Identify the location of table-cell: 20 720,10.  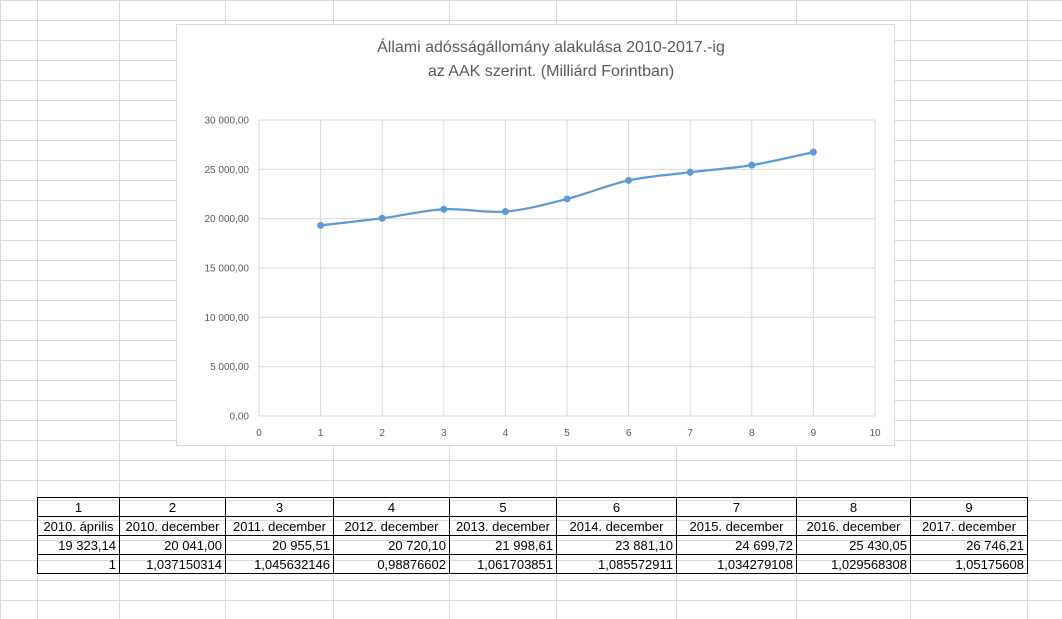
(391, 545).